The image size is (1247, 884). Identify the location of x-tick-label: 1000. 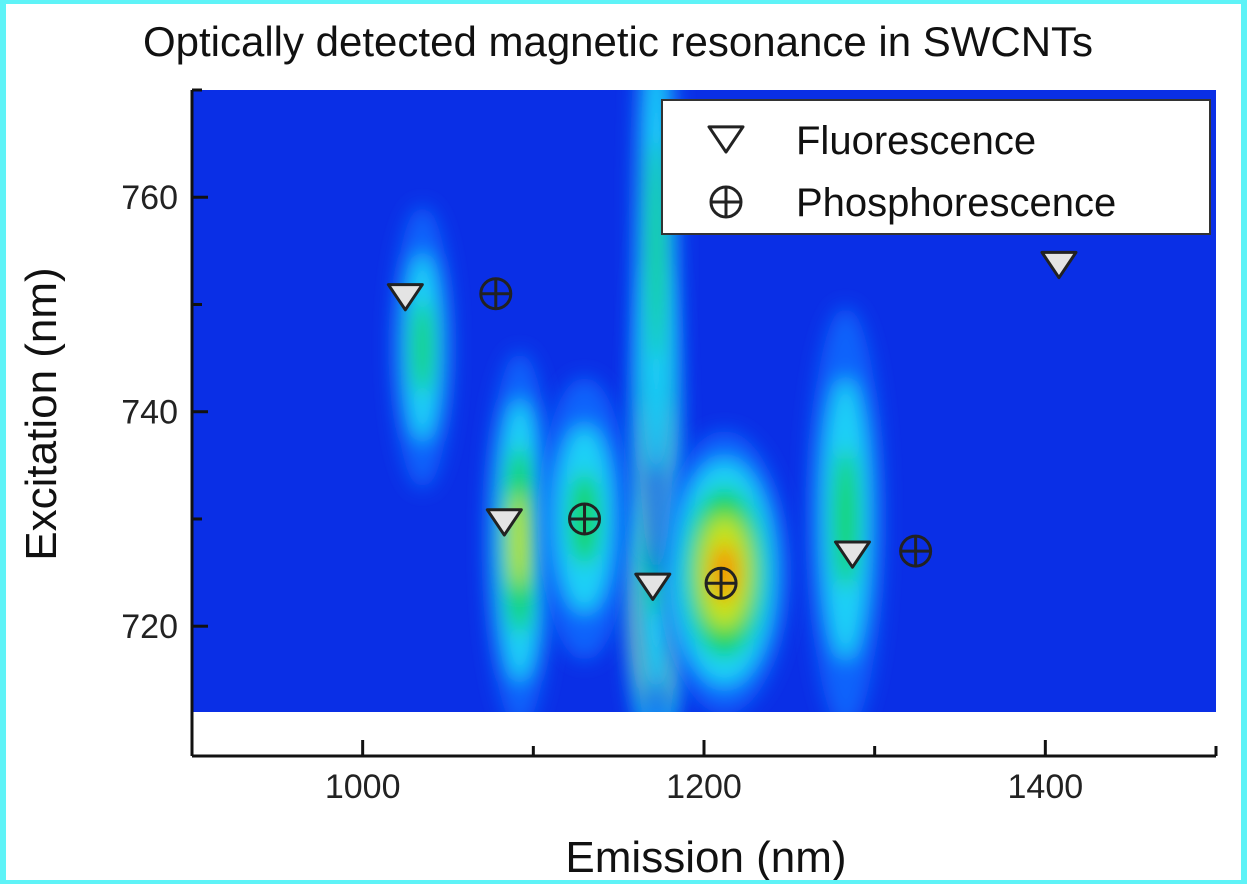
(363, 787).